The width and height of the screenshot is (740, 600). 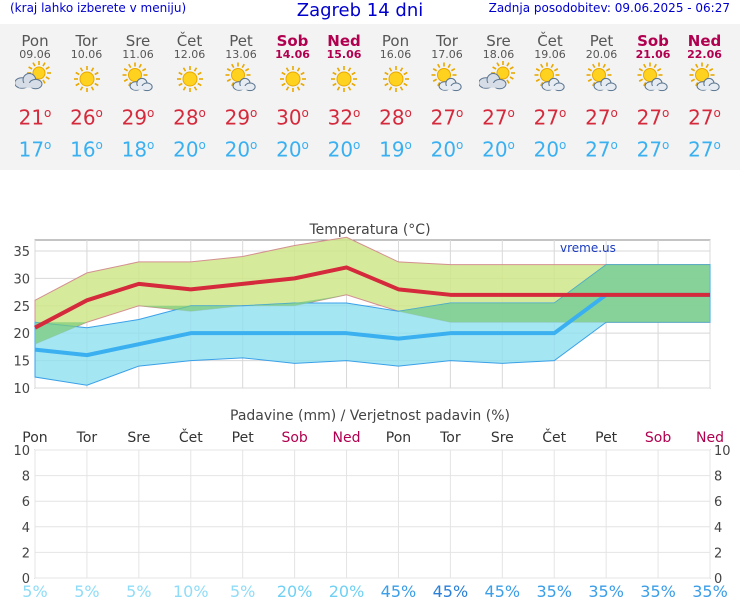 What do you see at coordinates (35, 54) in the screenshot?
I see `day-date: 09.06` at bounding box center [35, 54].